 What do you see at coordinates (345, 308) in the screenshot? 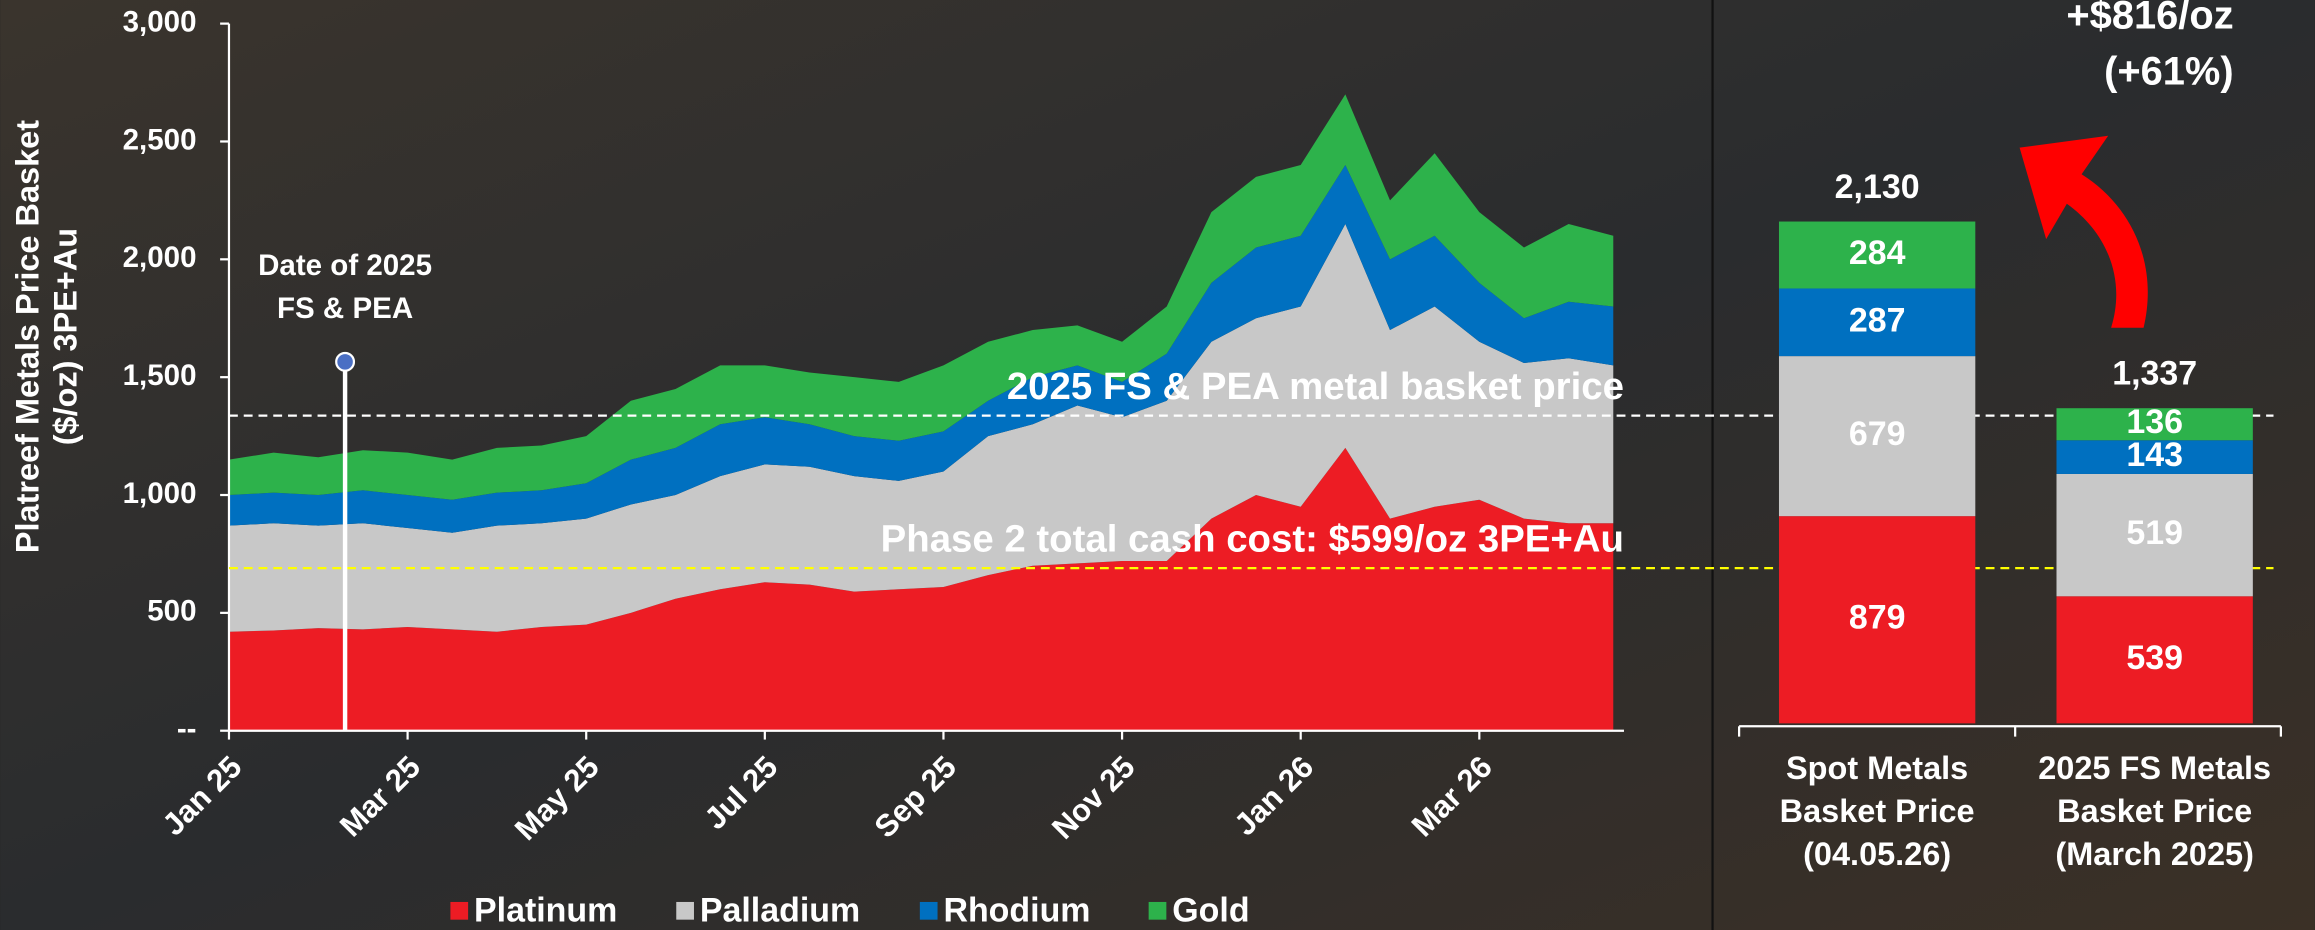
I see `marker-label: FS & PEA` at bounding box center [345, 308].